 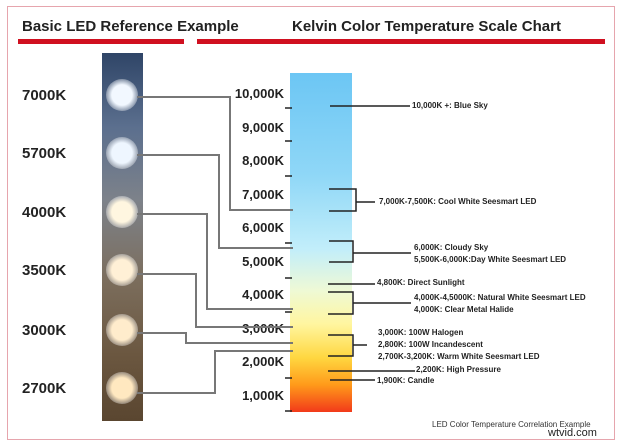 What do you see at coordinates (263, 227) in the screenshot?
I see `scale-tick-label: 6,000K` at bounding box center [263, 227].